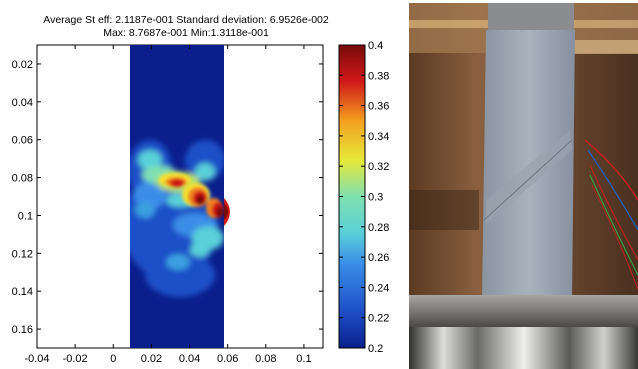 Image resolution: width=638 pixels, height=369 pixels. I want to click on colorbar-tick-label: 0.36, so click(378, 107).